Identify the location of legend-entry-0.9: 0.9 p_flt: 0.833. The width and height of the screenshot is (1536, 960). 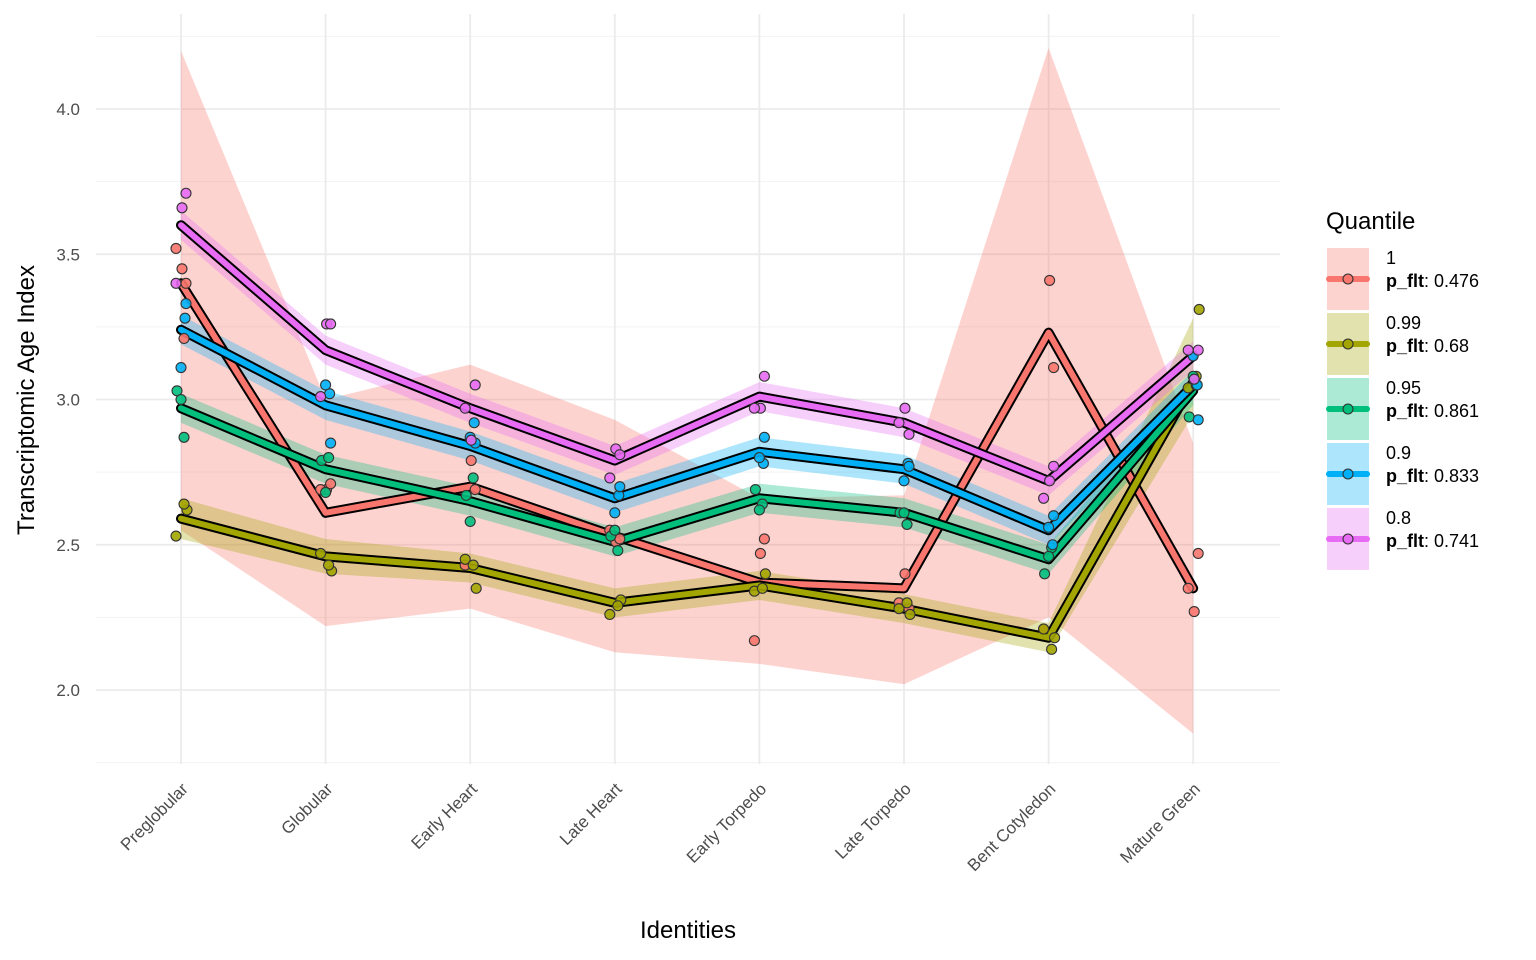
(1402, 474).